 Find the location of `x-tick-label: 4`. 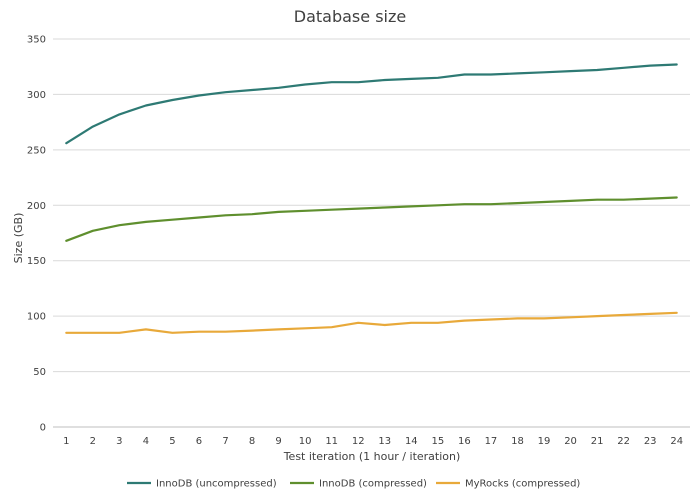

x-tick-label: 4 is located at coordinates (146, 441).